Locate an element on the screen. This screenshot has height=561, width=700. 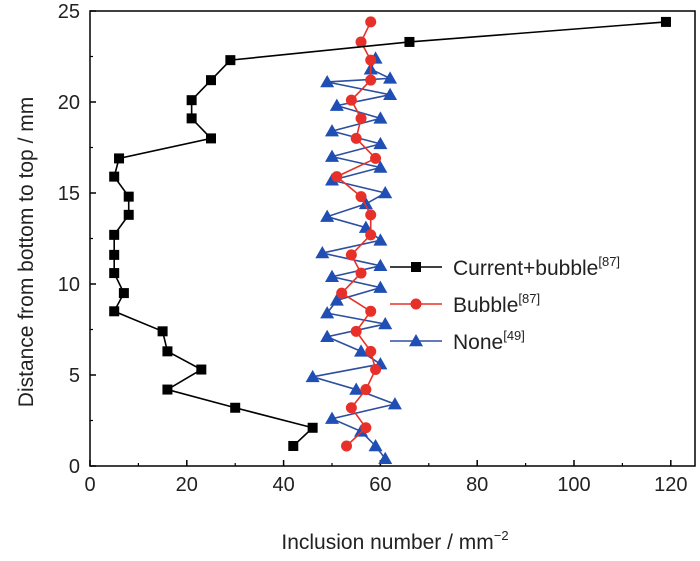
legend-ref-bubble: [87] is located at coordinates (529, 298).